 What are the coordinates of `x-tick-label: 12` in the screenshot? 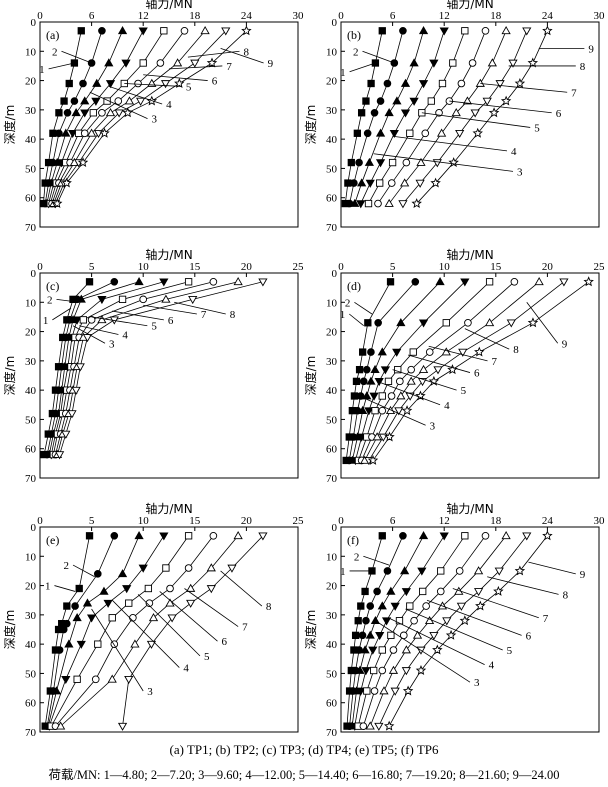 It's located at (444, 16).